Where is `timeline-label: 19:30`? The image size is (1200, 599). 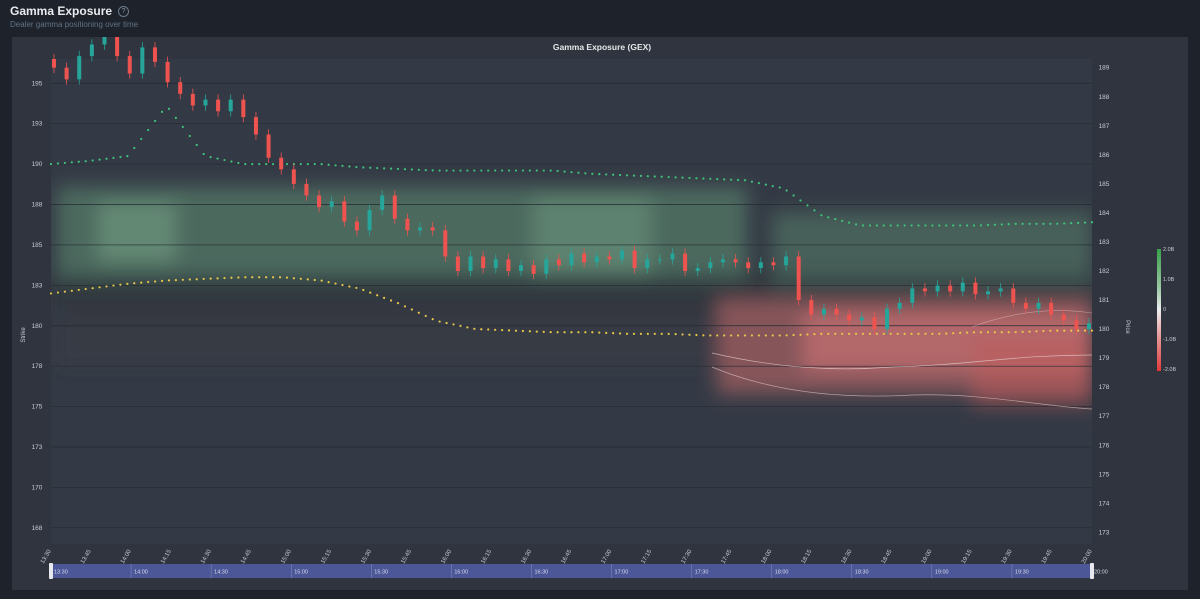
timeline-label: 19:30 is located at coordinates (1022, 573).